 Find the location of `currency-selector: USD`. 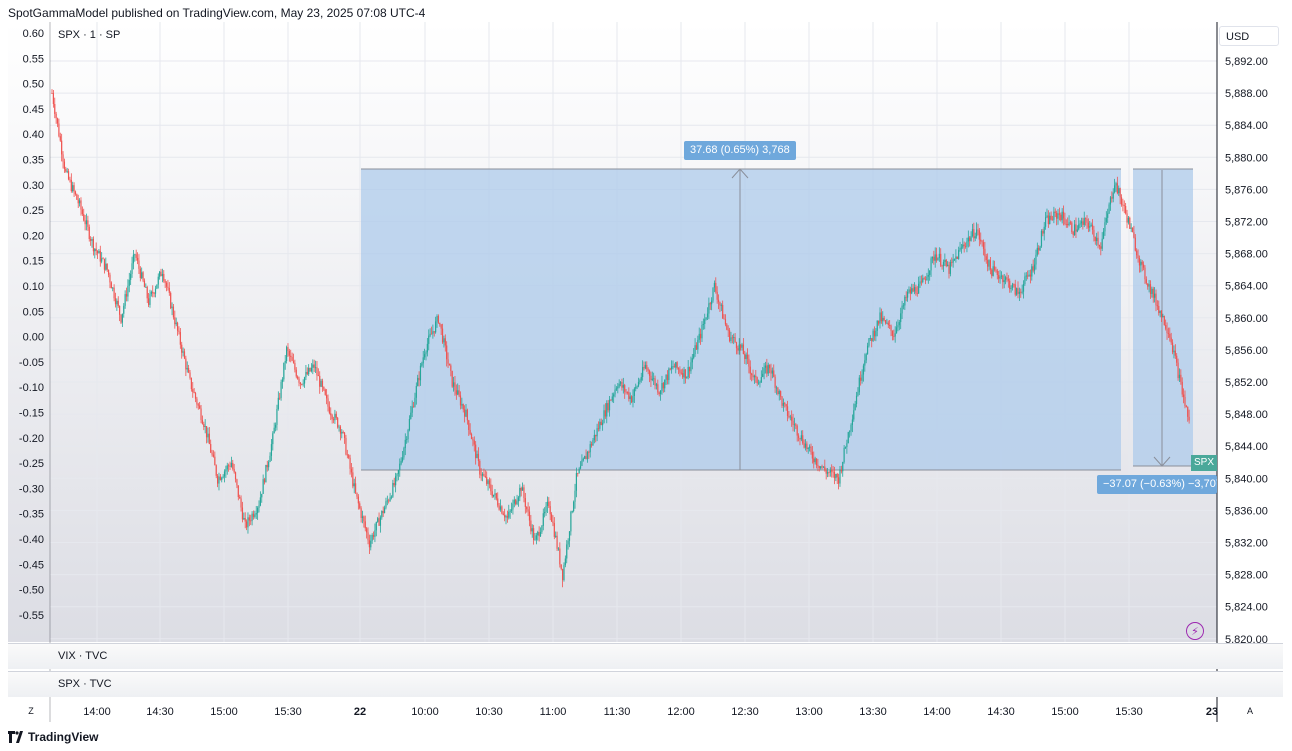

currency-selector: USD is located at coordinates (1249, 36).